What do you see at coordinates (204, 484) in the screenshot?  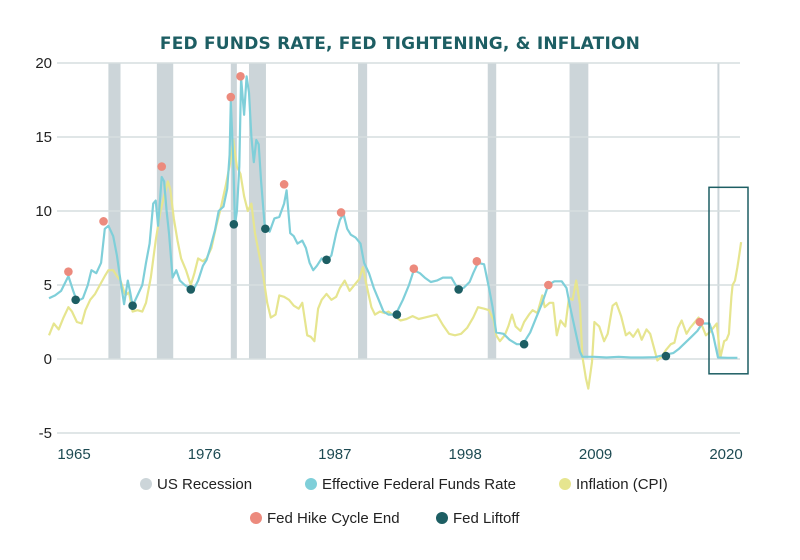 I see `legend-label: US Recession` at bounding box center [204, 484].